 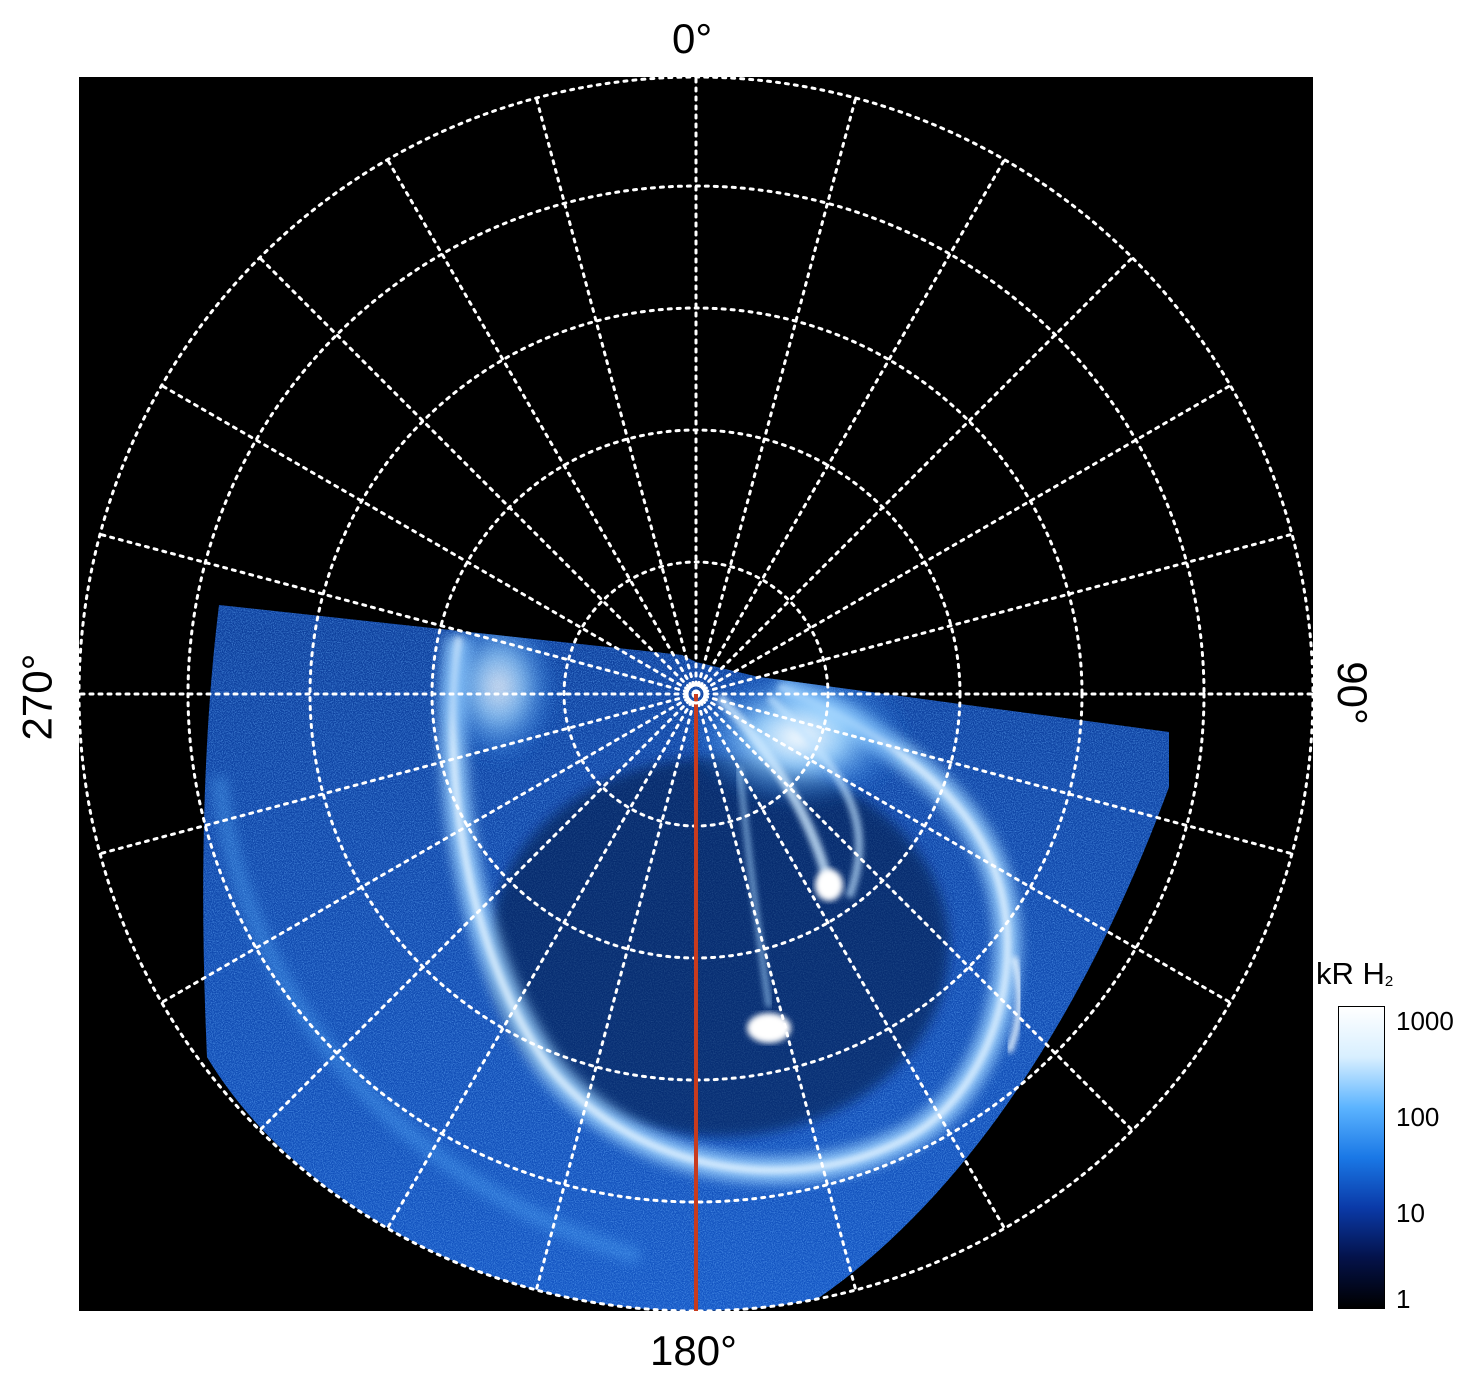 I want to click on colorbar-tick-10: 10, so click(x=1410, y=1213).